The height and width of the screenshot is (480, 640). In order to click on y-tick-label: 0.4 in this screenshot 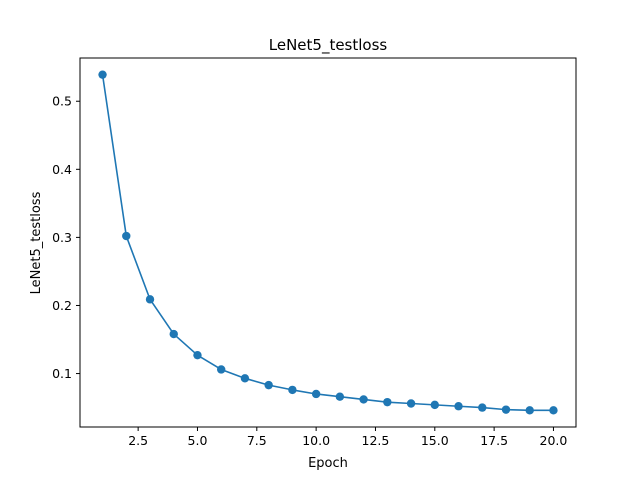, I will do `click(62, 169)`.